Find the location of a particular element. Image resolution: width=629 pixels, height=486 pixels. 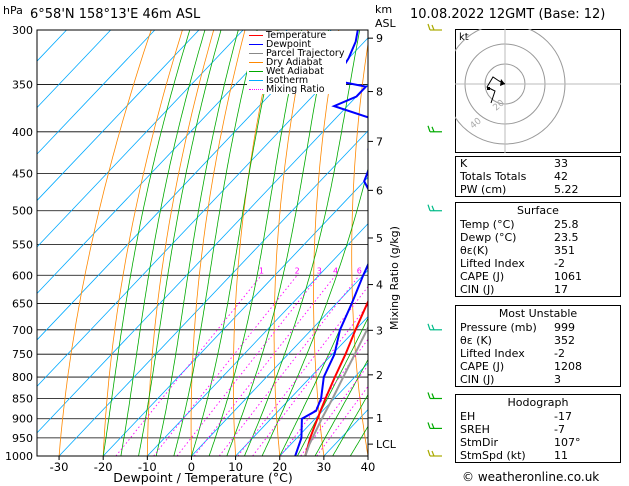

index-row: θε(K) 351 is located at coordinates (538, 250).